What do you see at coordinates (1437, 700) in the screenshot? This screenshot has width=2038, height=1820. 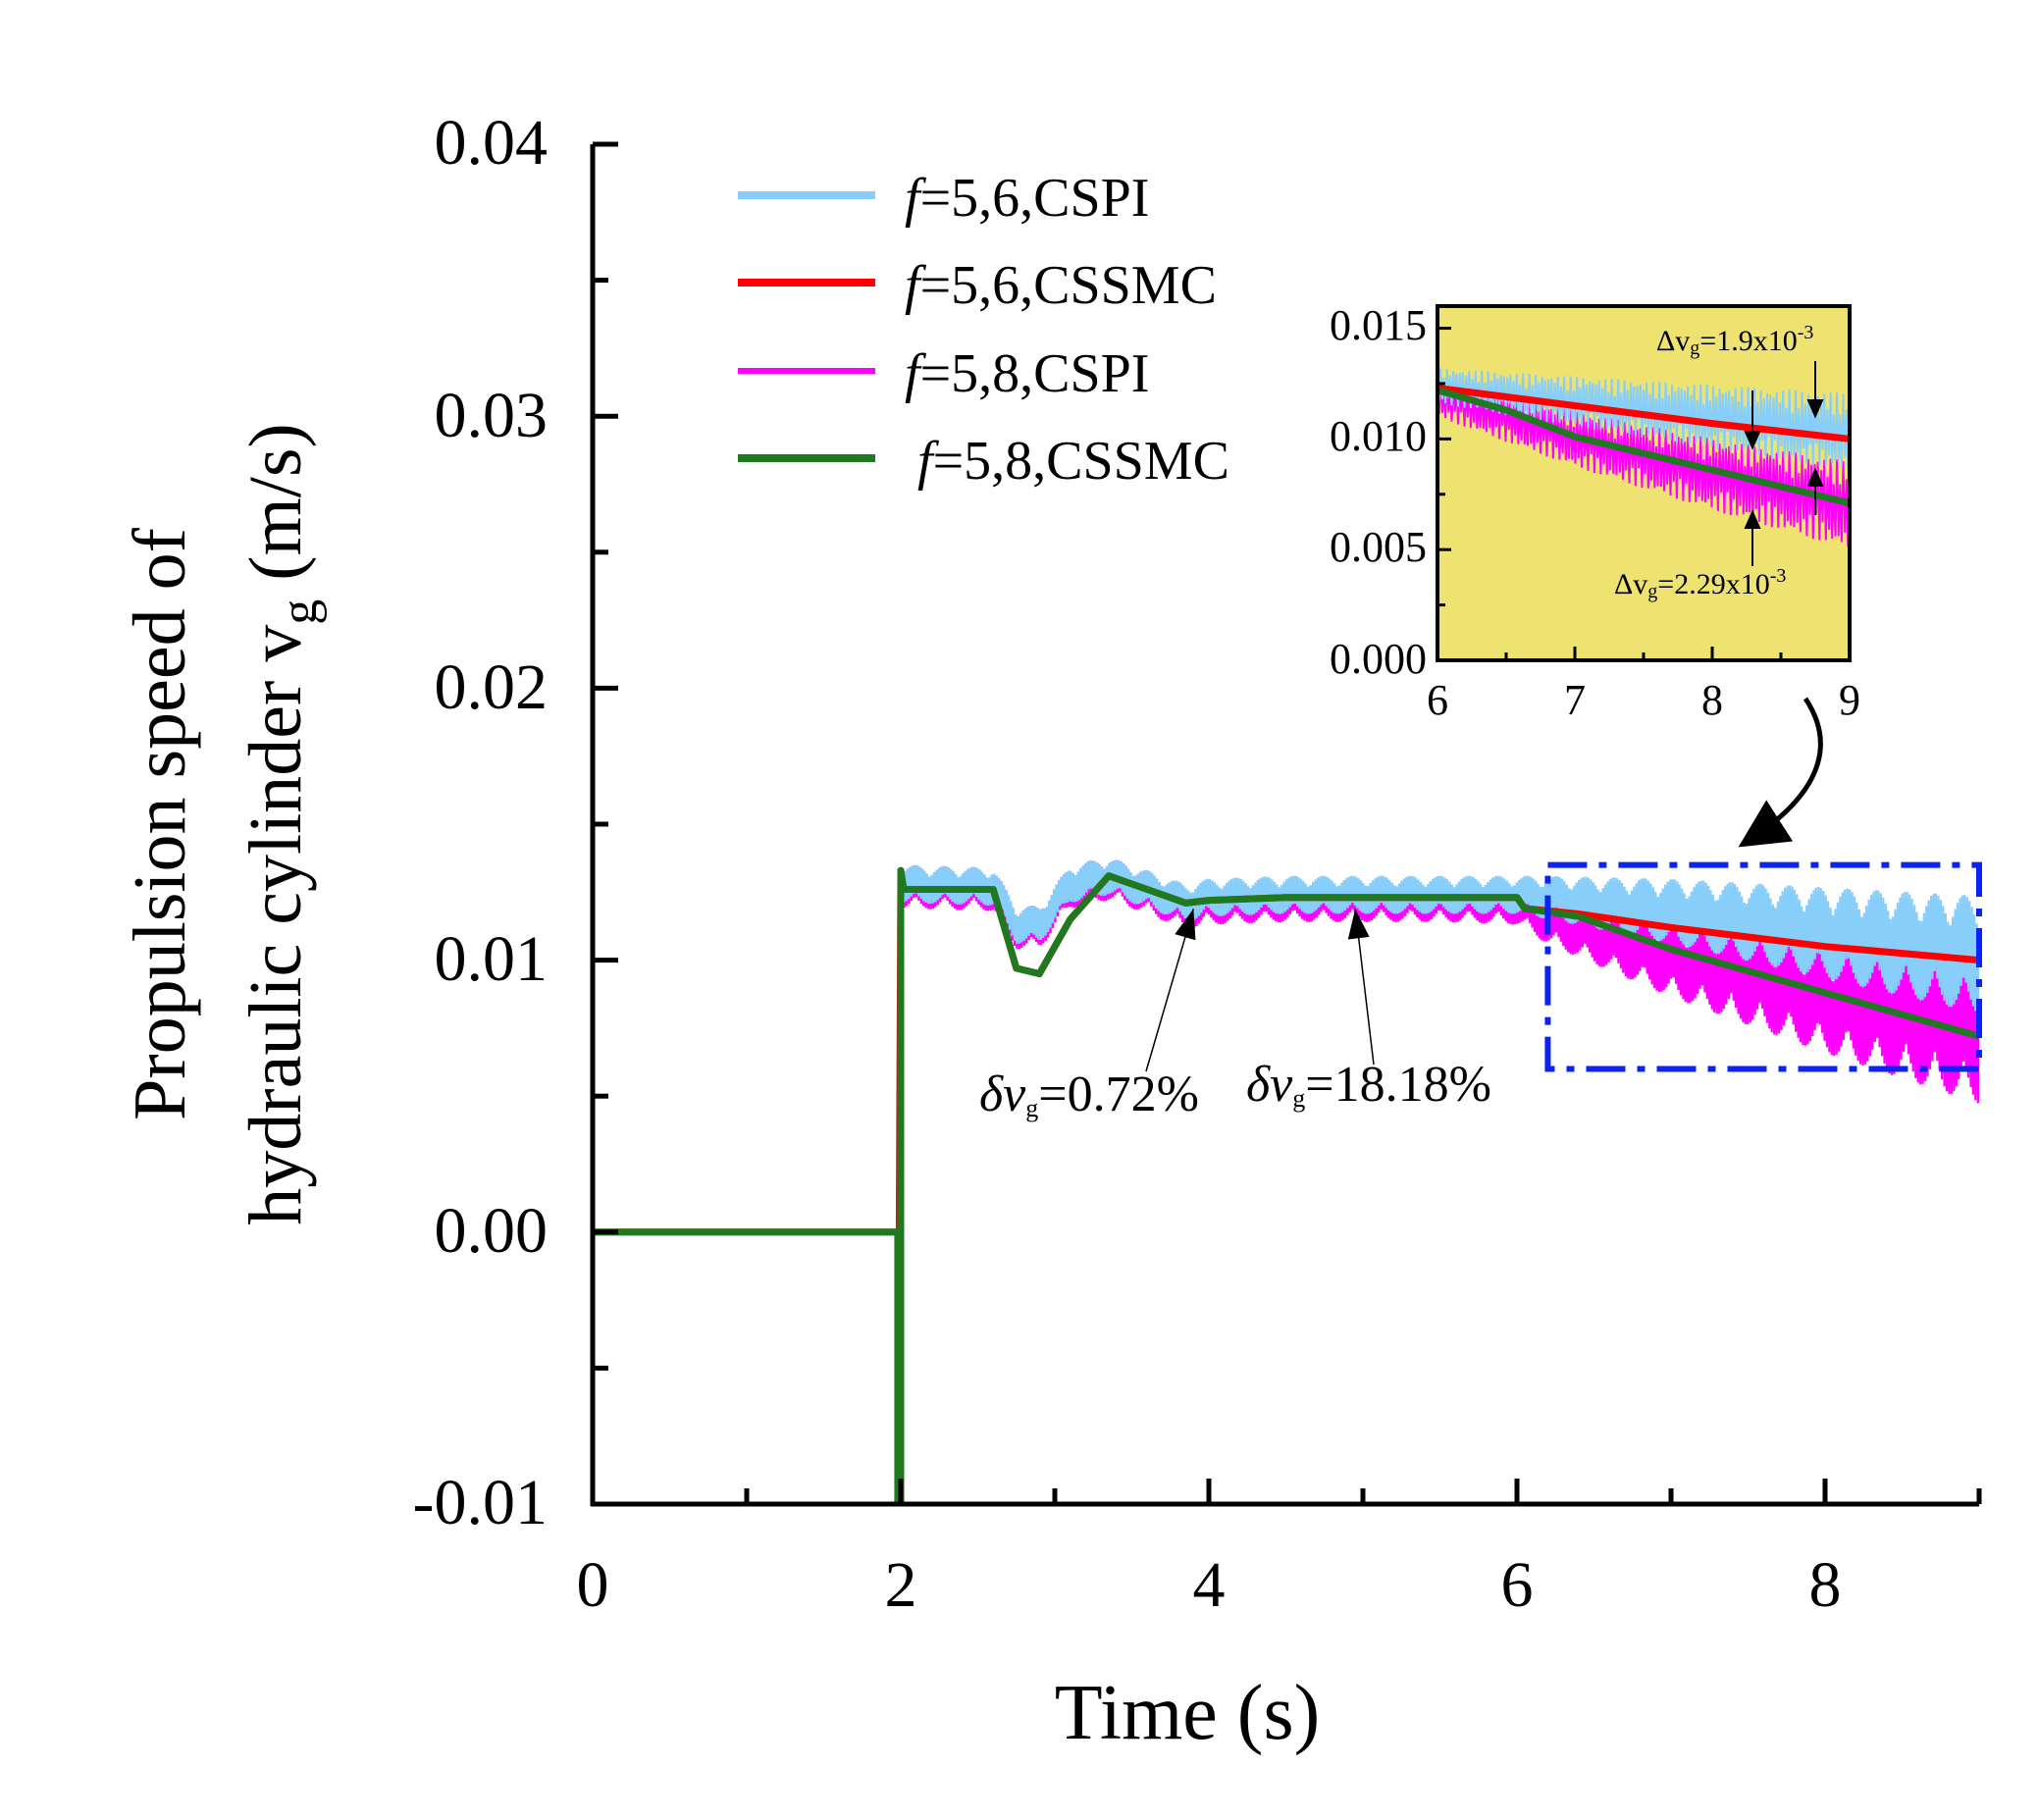 I see `inset-x-tick-label: 6` at bounding box center [1437, 700].